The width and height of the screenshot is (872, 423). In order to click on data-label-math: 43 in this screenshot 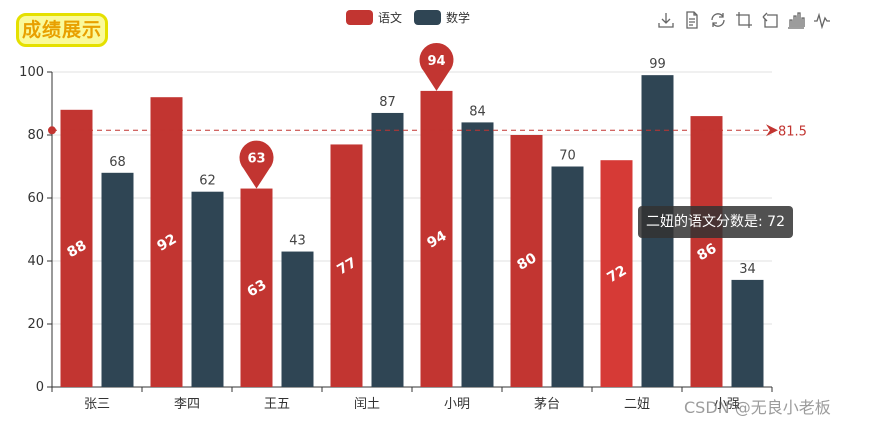, I will do `click(297, 241)`.